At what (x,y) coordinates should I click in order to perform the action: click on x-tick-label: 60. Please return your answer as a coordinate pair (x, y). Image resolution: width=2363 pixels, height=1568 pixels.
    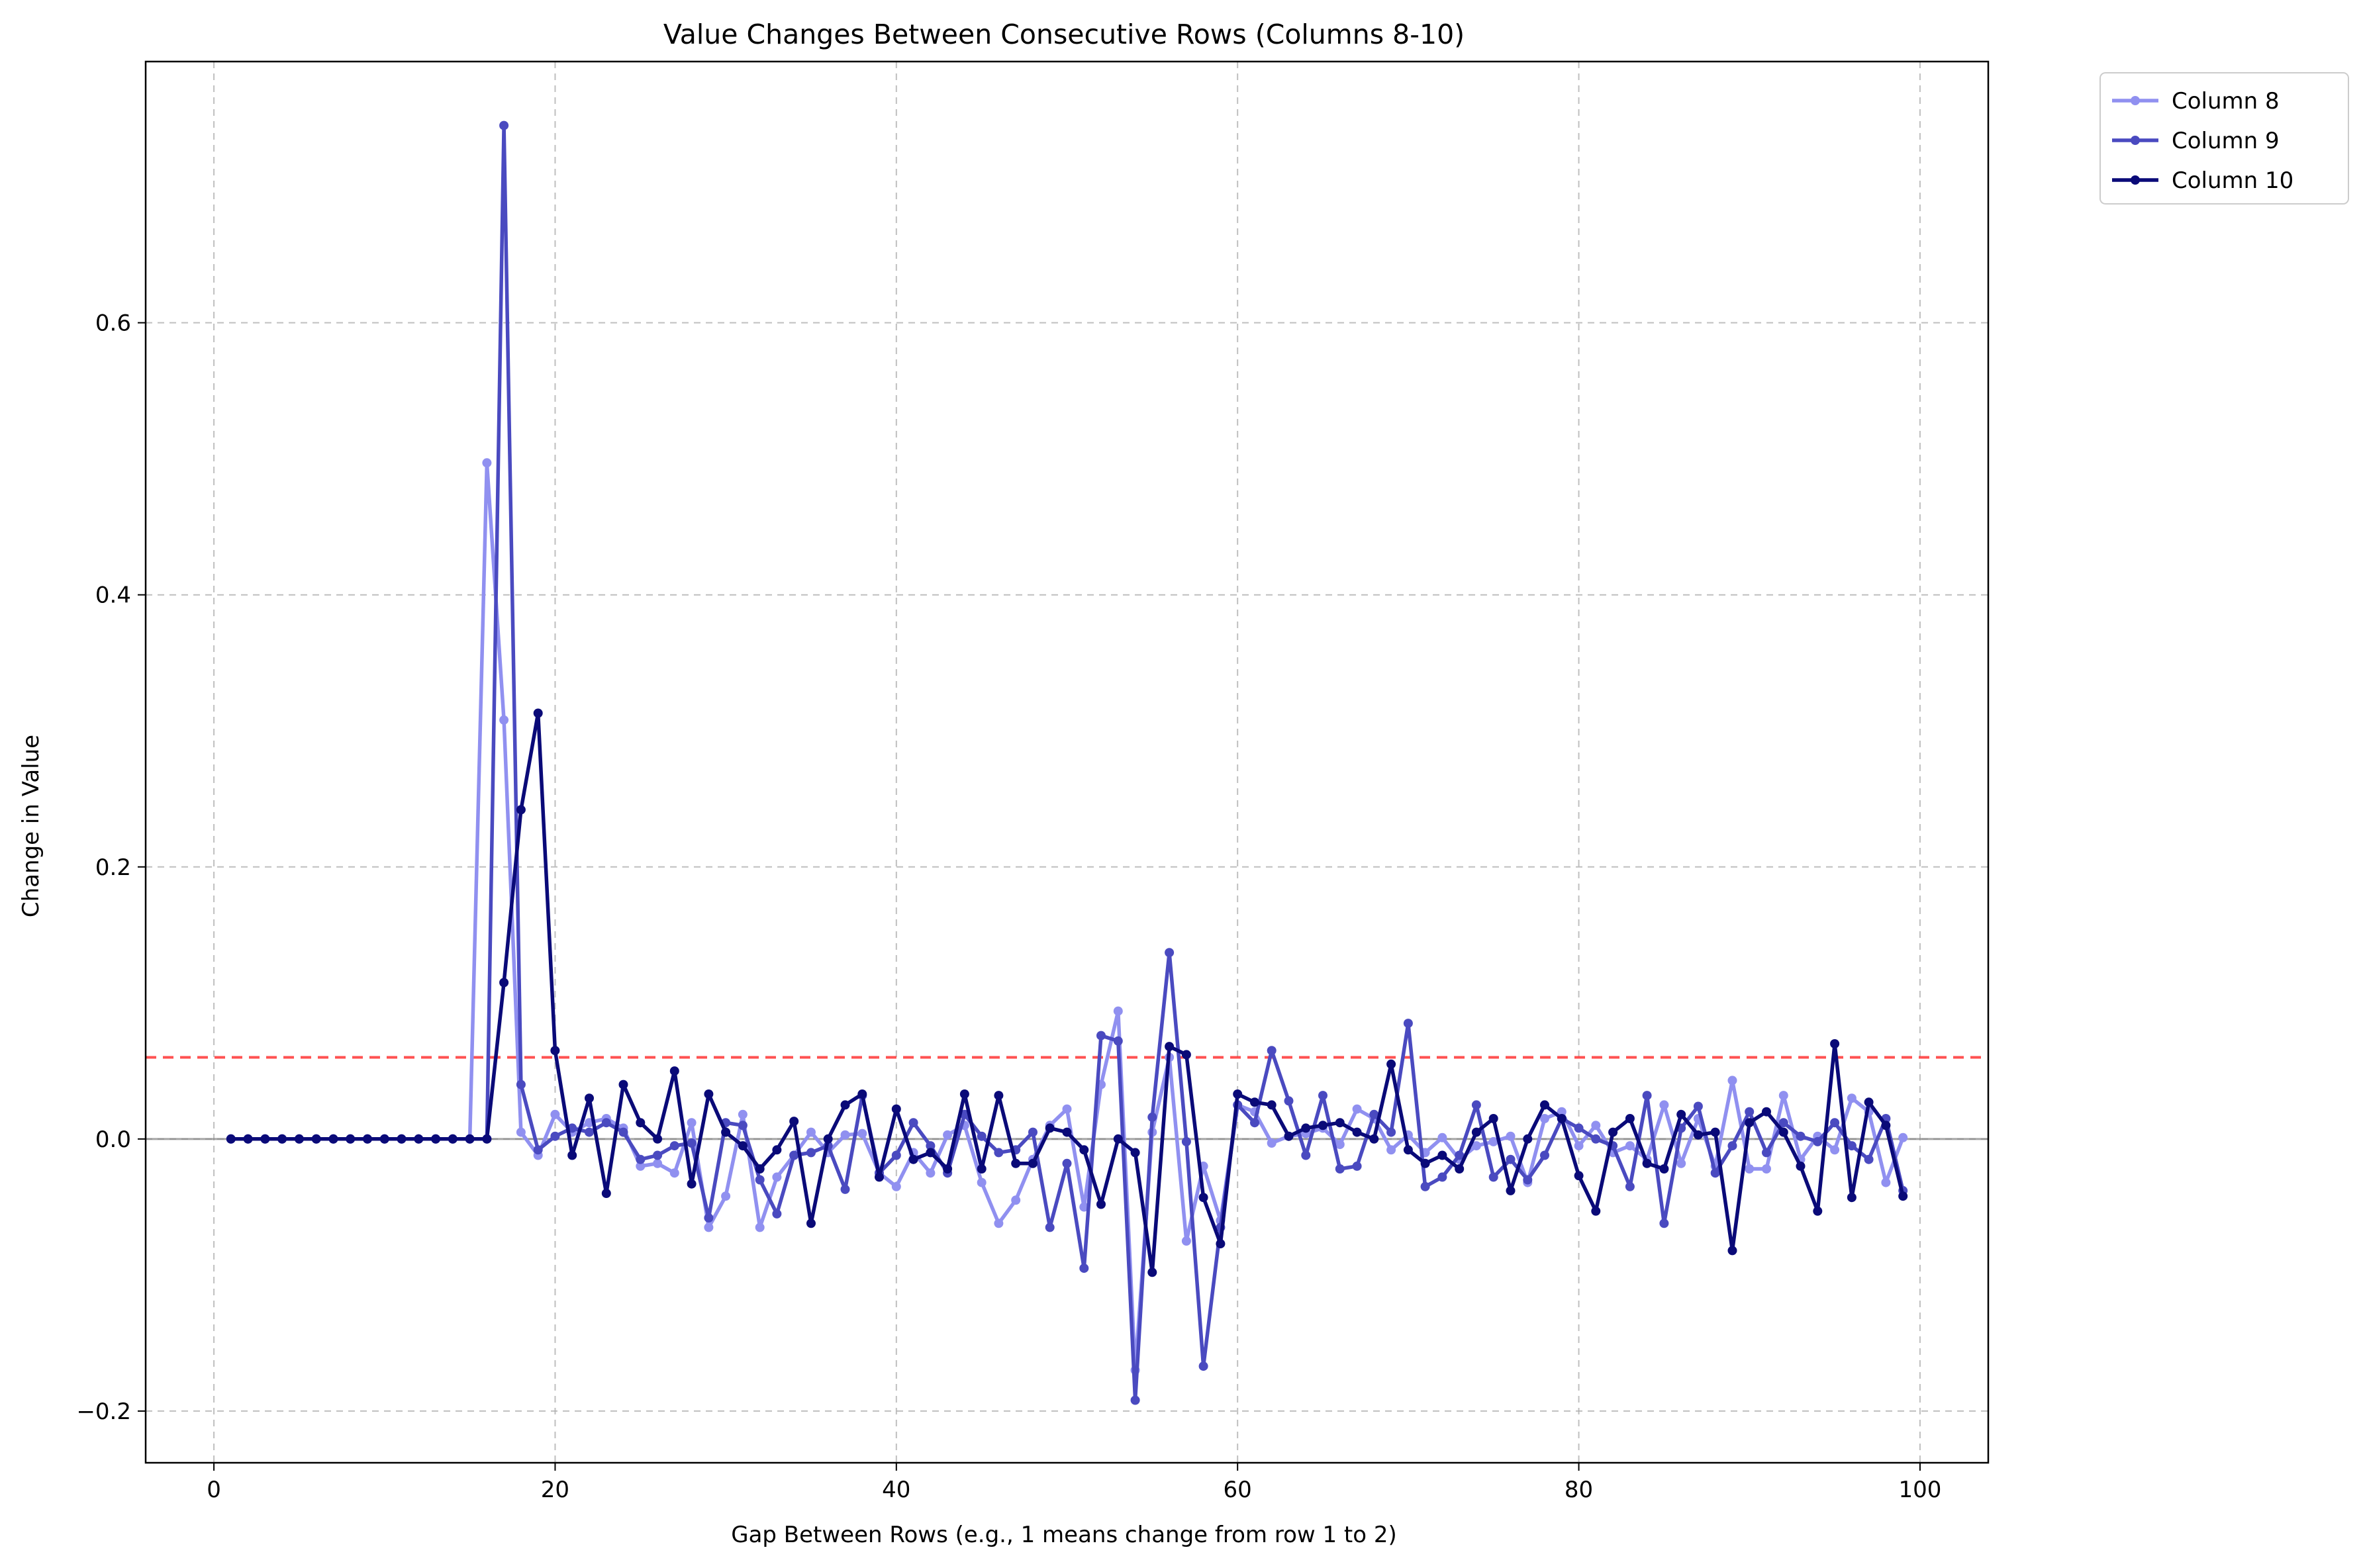
    Looking at the image, I should click on (1238, 1490).